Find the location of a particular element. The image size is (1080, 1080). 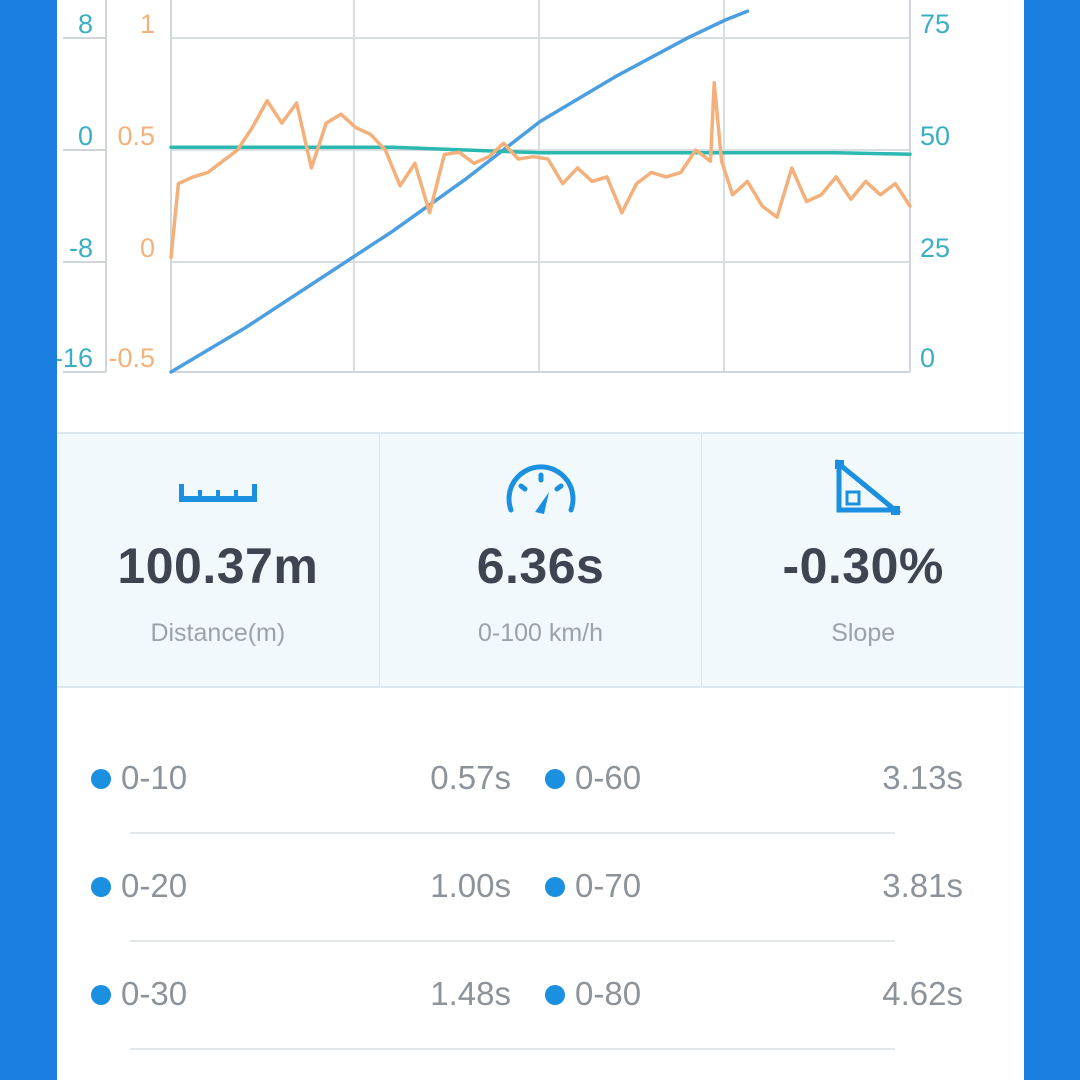

tick-label-right: 50 is located at coordinates (935, 136).